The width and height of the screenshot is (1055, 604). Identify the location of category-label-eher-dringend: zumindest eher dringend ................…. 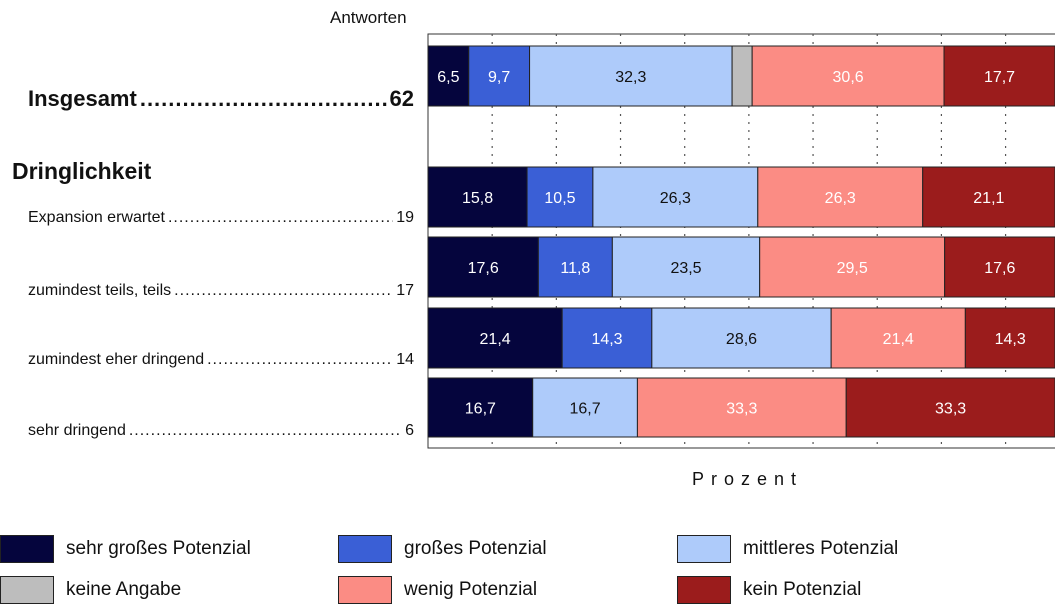
(221, 360).